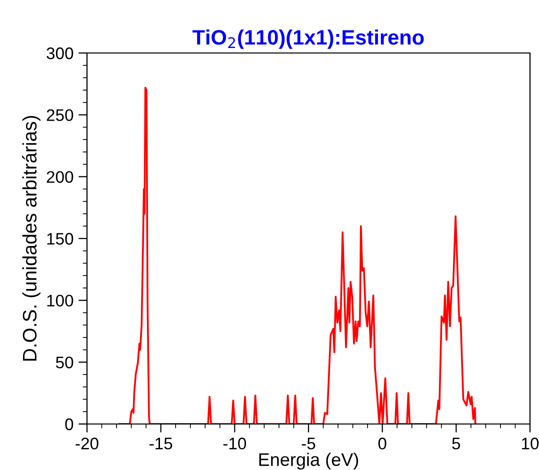  What do you see at coordinates (87, 444) in the screenshot?
I see `x-tick-label: -20` at bounding box center [87, 444].